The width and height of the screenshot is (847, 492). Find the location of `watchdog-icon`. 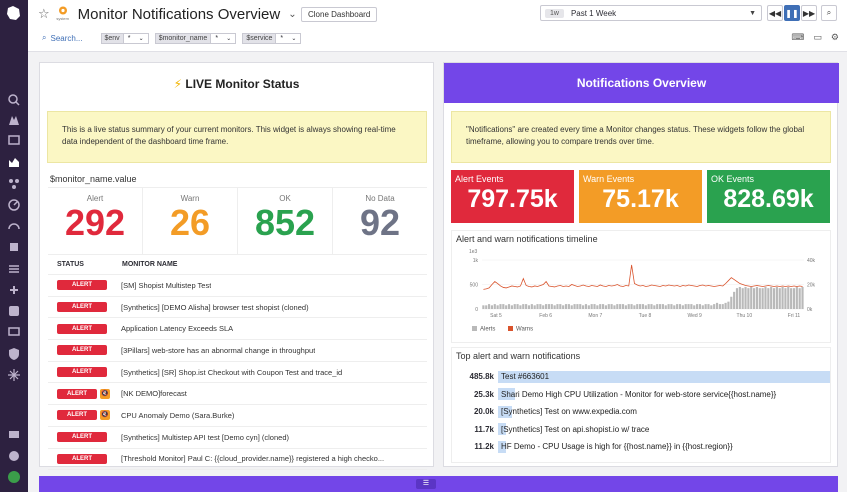

watchdog-icon is located at coordinates (14, 120).